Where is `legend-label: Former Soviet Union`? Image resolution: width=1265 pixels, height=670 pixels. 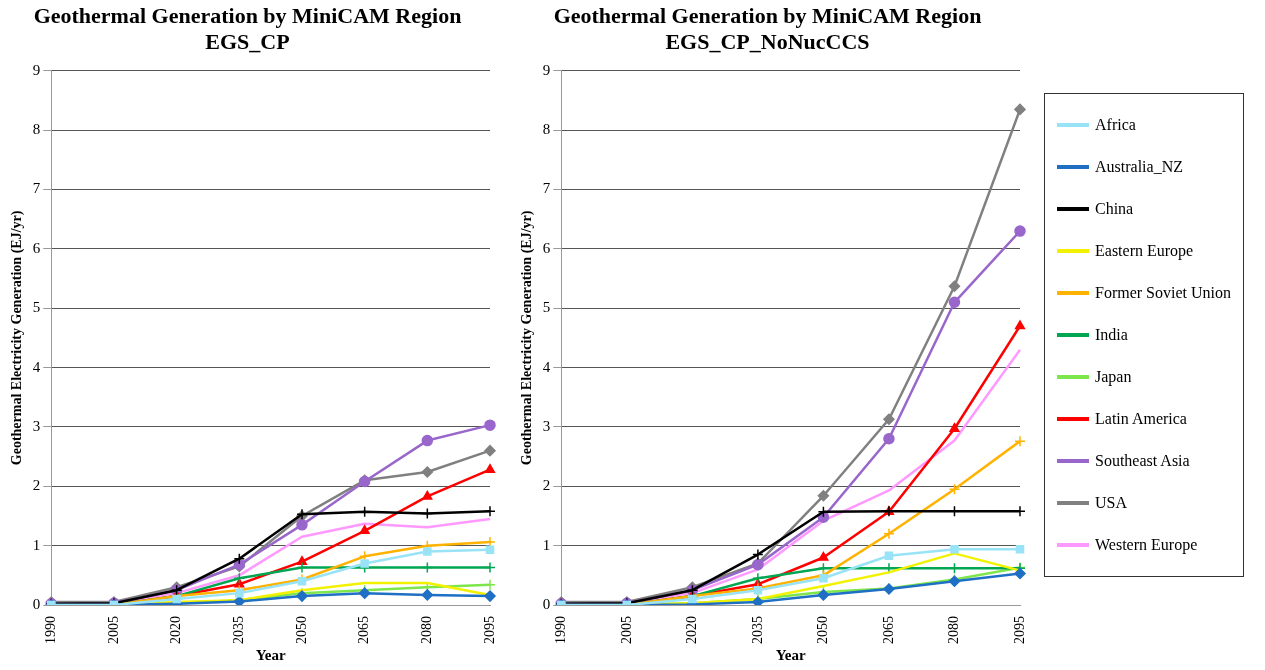
legend-label: Former Soviet Union is located at coordinates (1163, 293).